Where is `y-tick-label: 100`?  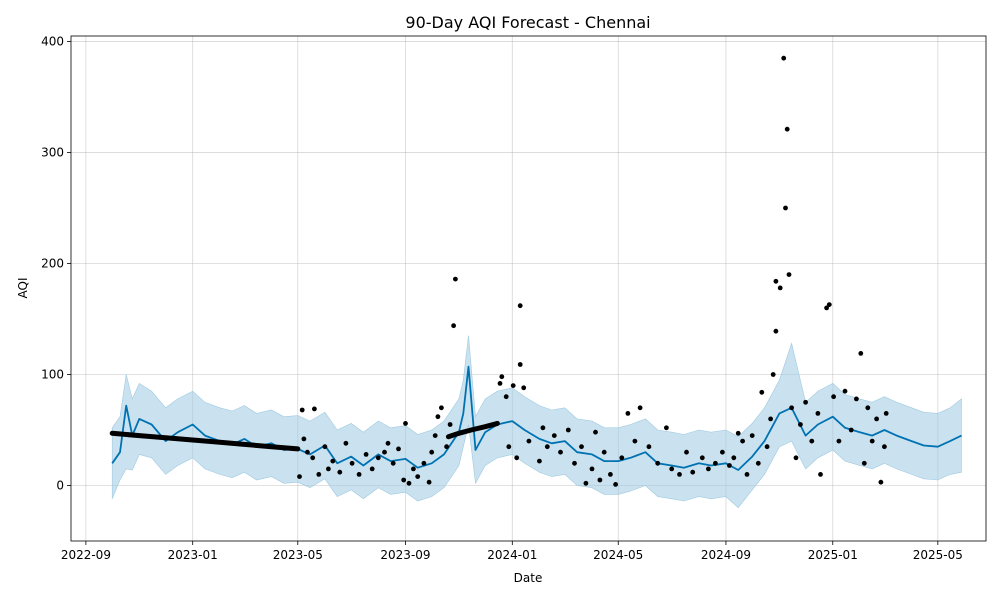 y-tick-label: 100 is located at coordinates (52, 375).